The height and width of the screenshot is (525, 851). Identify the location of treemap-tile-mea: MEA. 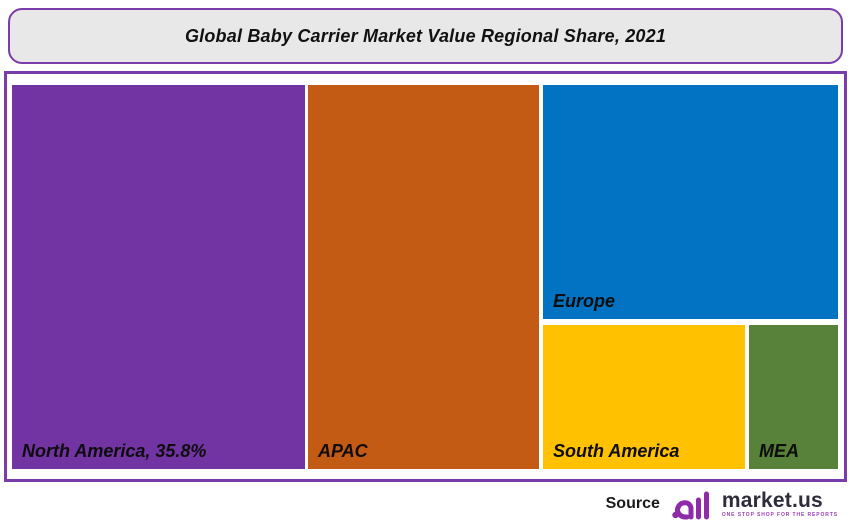
(793, 397).